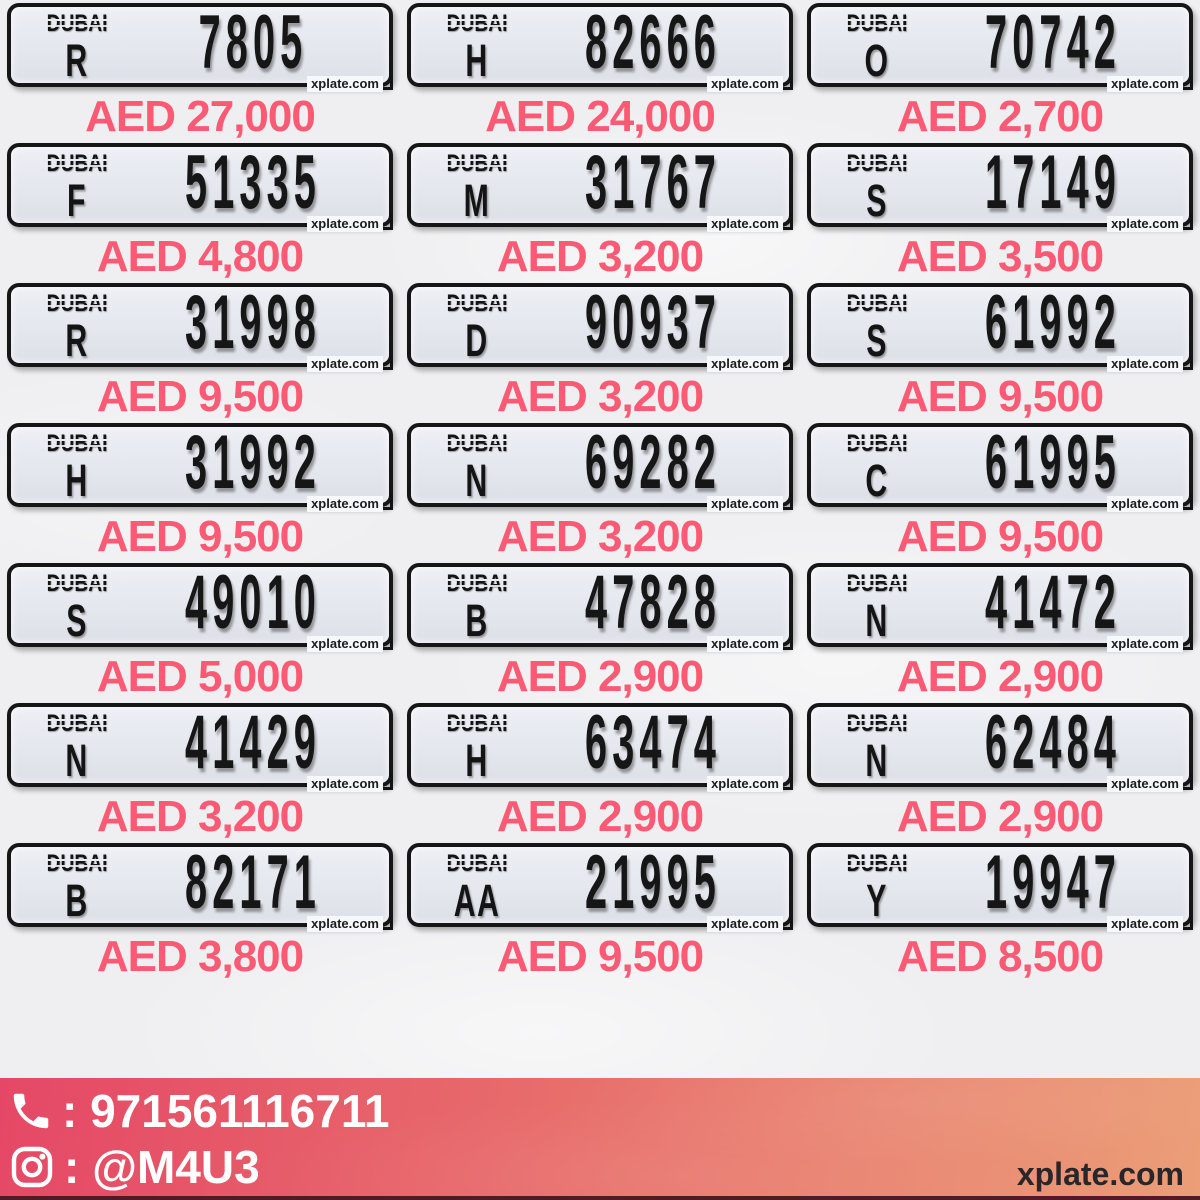 The image size is (1200, 1200). I want to click on price-label: AED 5,000, so click(200, 676).